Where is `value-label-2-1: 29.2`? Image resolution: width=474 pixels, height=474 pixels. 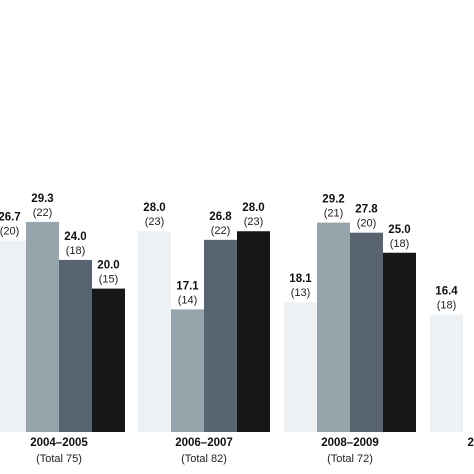
value-label-2-1: 29.2 is located at coordinates (333, 200).